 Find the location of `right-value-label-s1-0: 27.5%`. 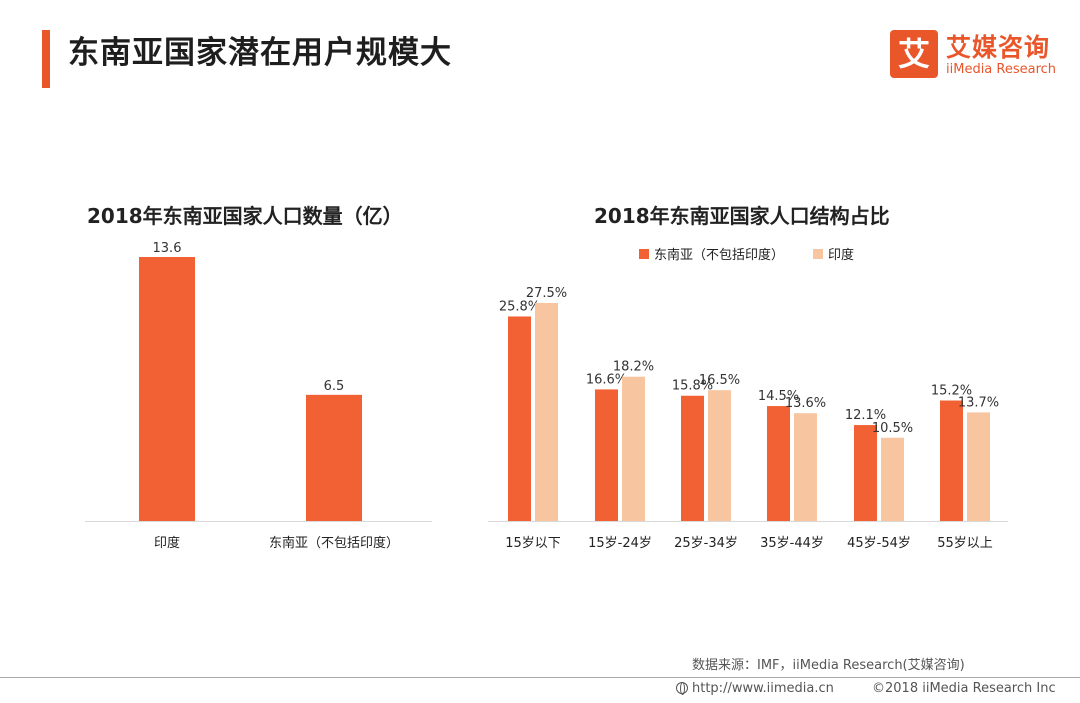

right-value-label-s1-0: 27.5% is located at coordinates (546, 293).